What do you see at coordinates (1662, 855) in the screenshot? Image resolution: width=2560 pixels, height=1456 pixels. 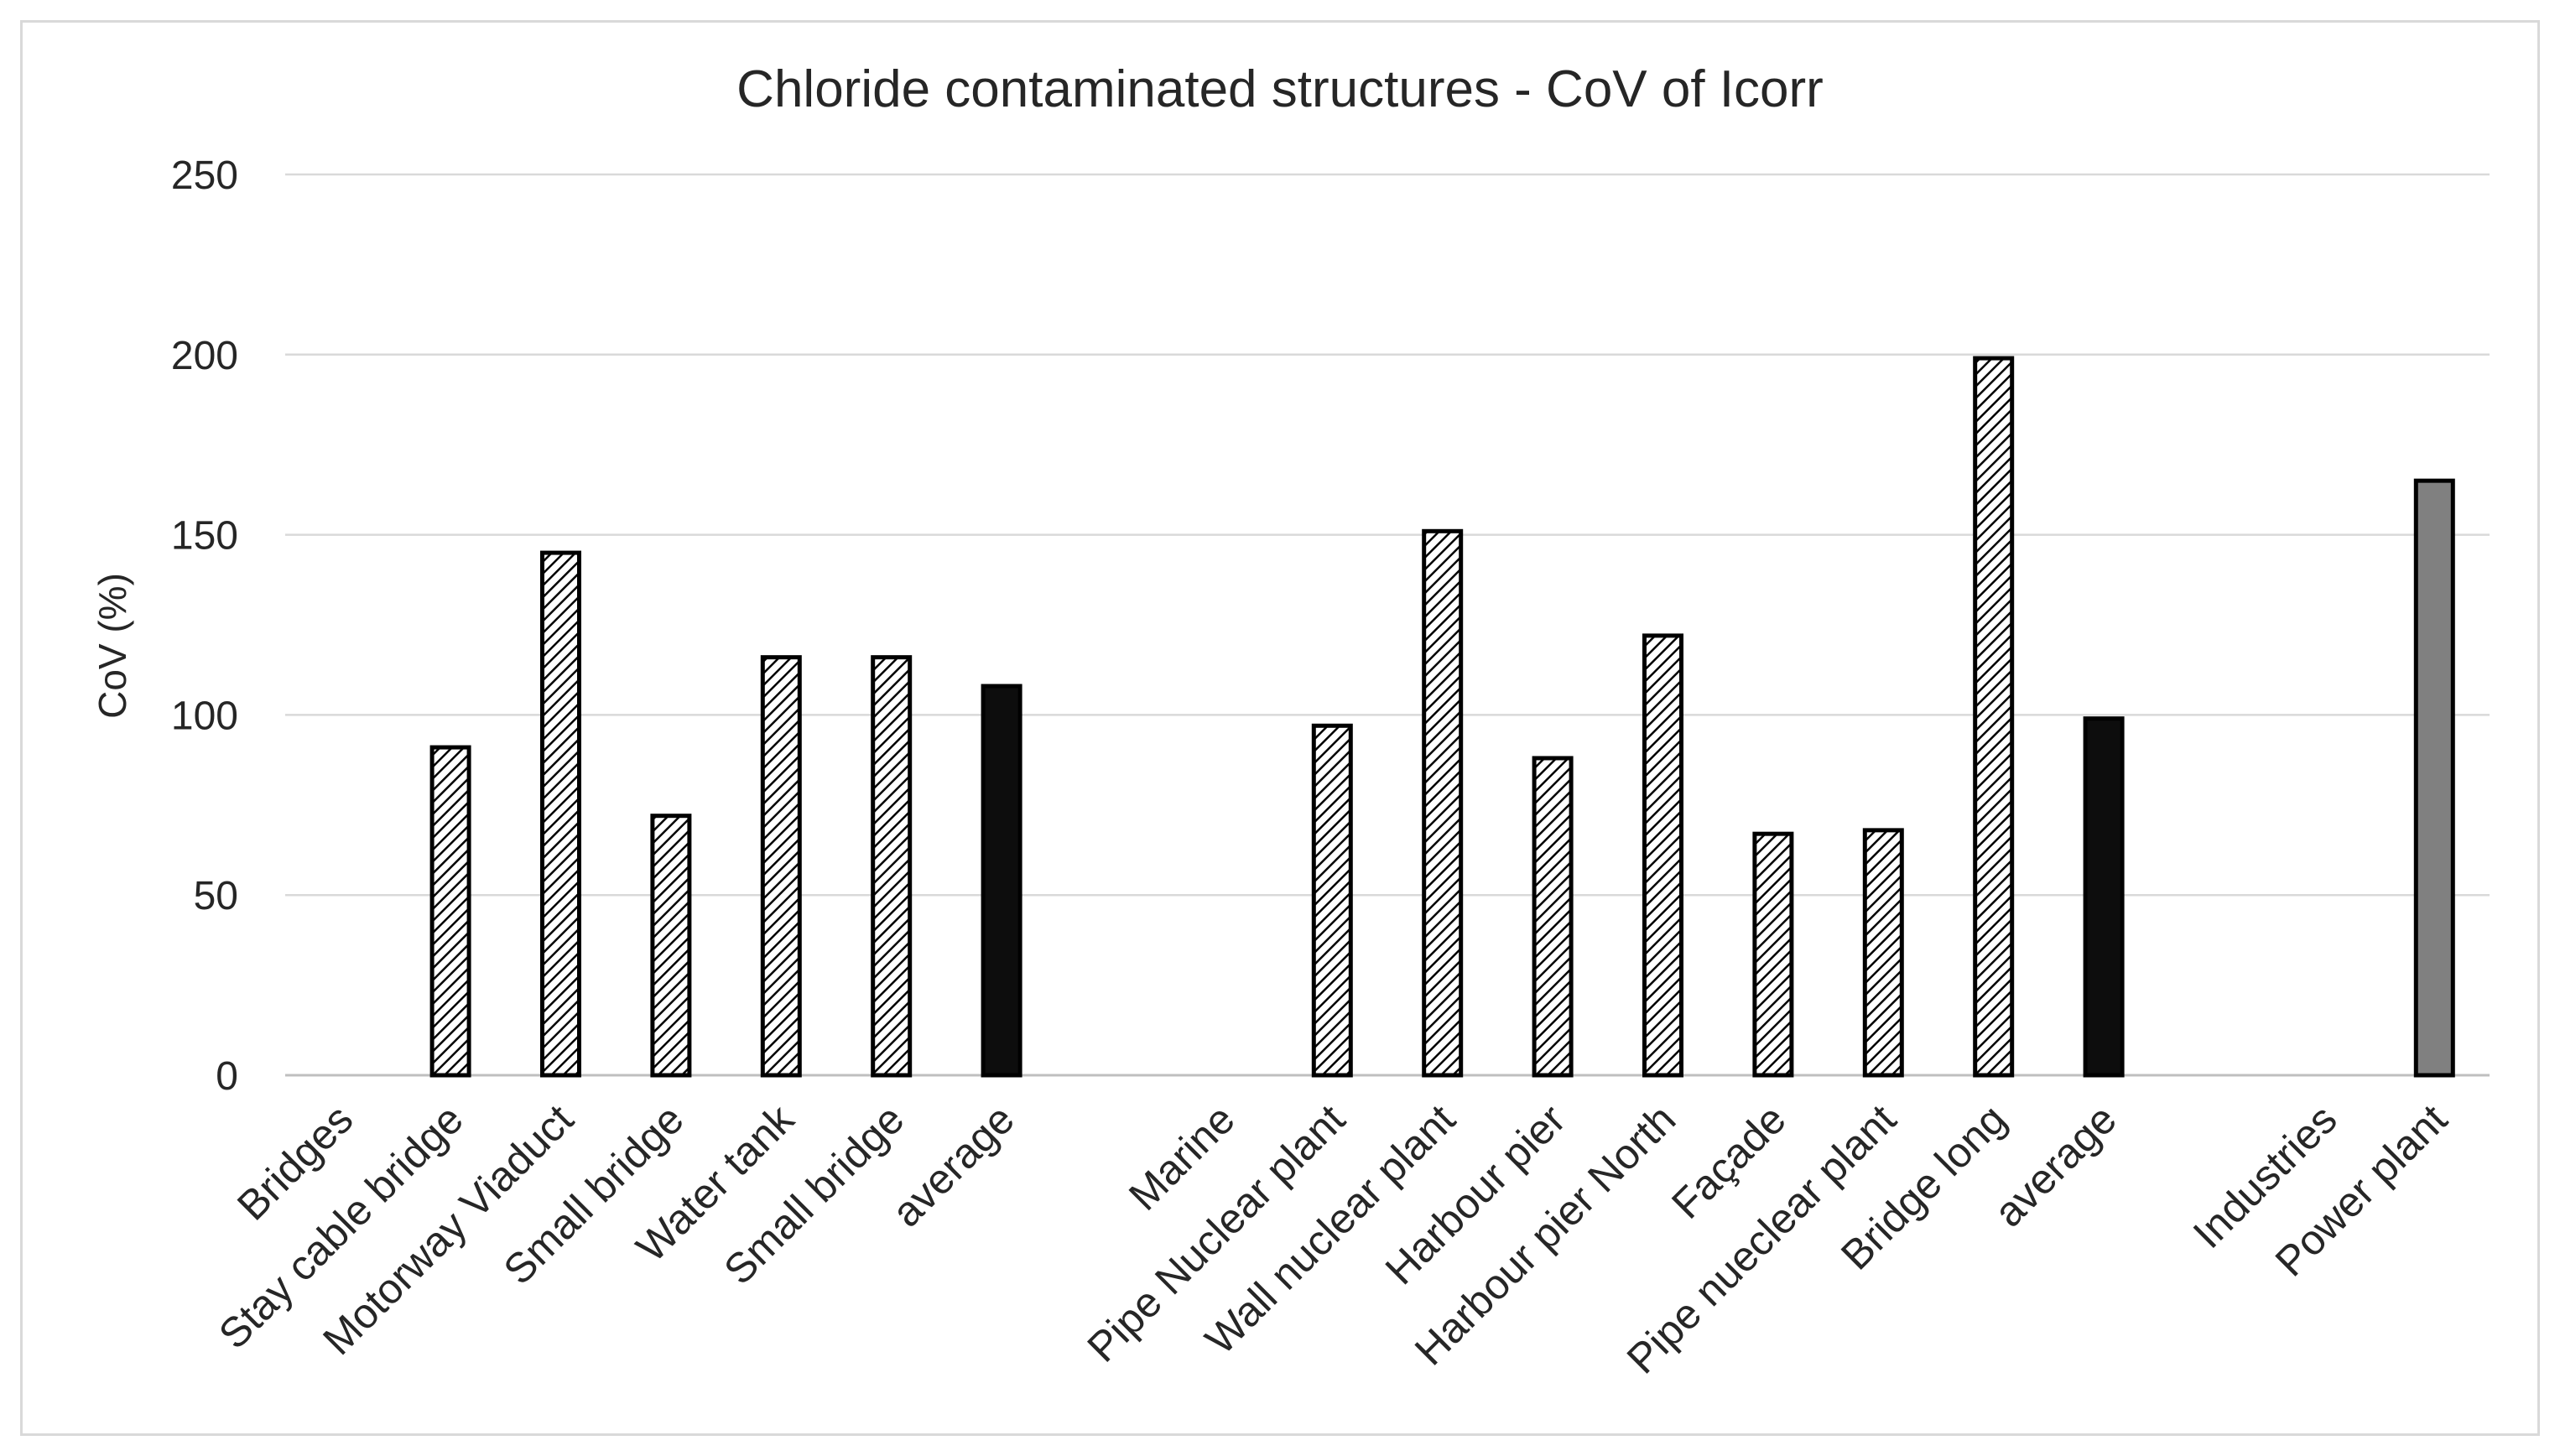 I see `bar-harbour-pier-north` at bounding box center [1662, 855].